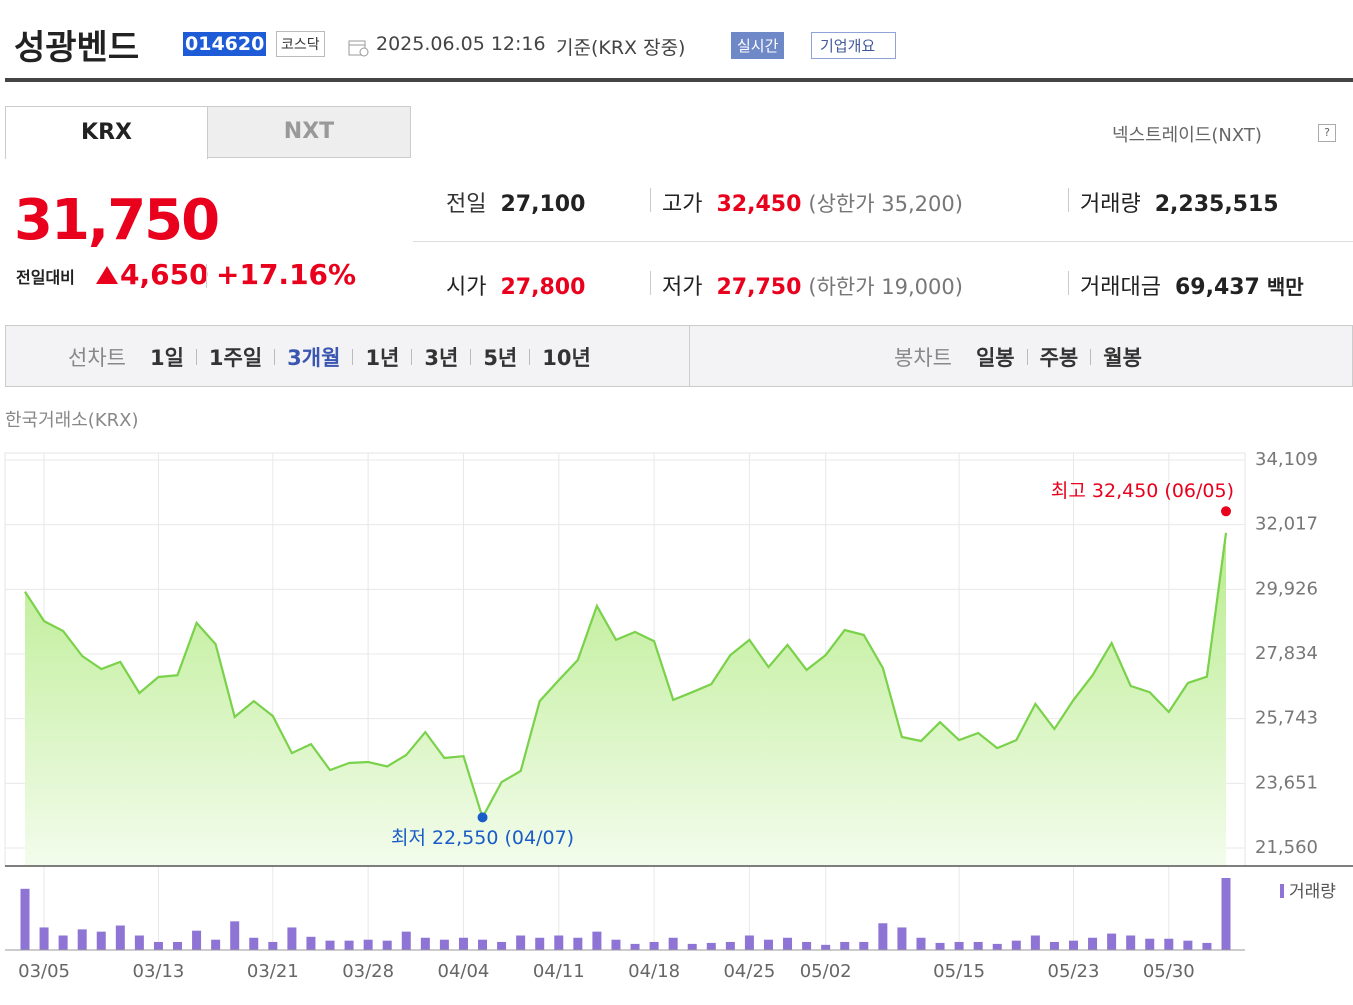  What do you see at coordinates (1282, 891) in the screenshot?
I see `legend-swatch` at bounding box center [1282, 891].